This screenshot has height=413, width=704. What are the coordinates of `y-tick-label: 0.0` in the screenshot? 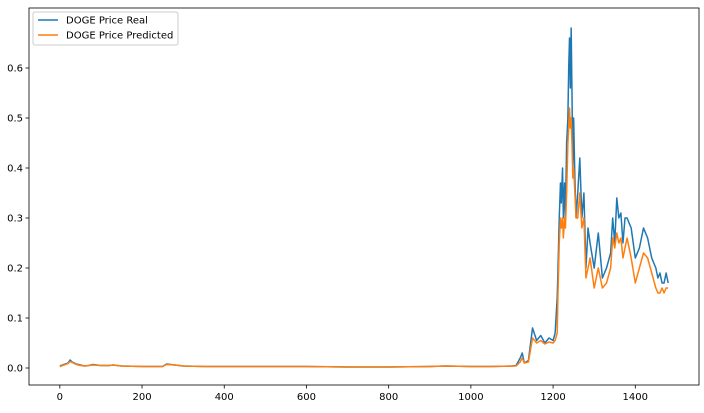 It's located at (15, 369).